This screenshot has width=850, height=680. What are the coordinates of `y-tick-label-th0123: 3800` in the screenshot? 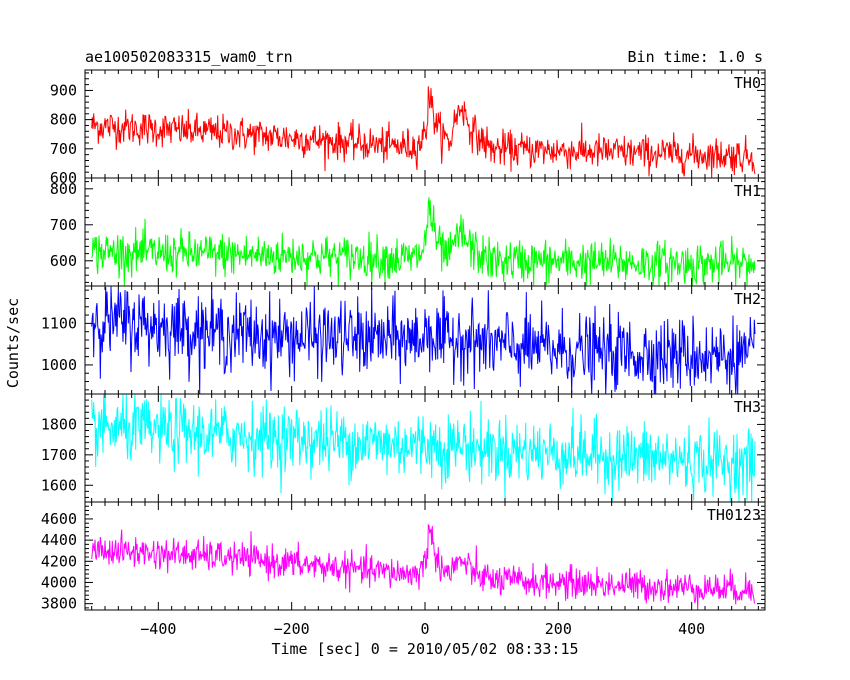 It's located at (59, 604).